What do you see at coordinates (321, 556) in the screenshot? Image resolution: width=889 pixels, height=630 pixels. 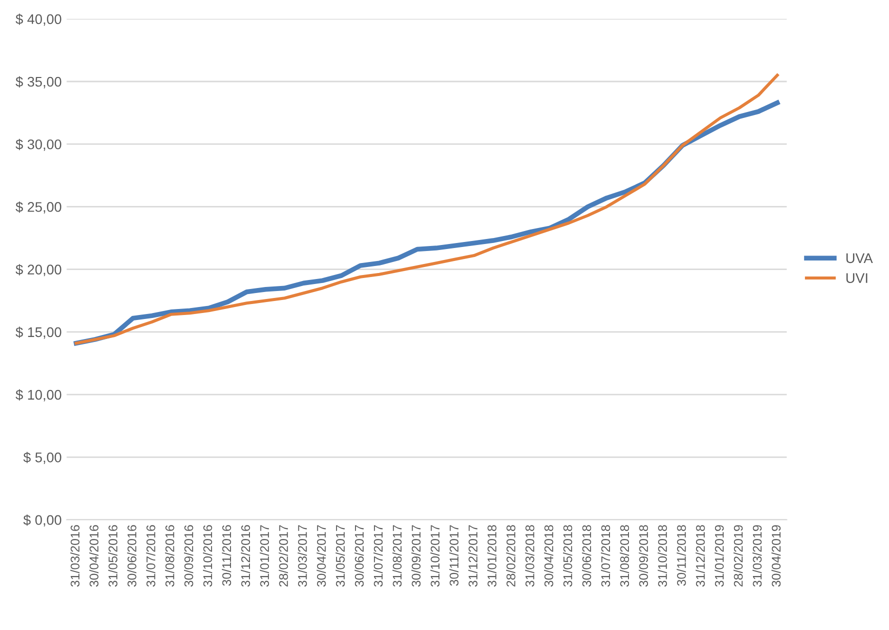 I see `x-tick-label: 30/04/2017` at bounding box center [321, 556].